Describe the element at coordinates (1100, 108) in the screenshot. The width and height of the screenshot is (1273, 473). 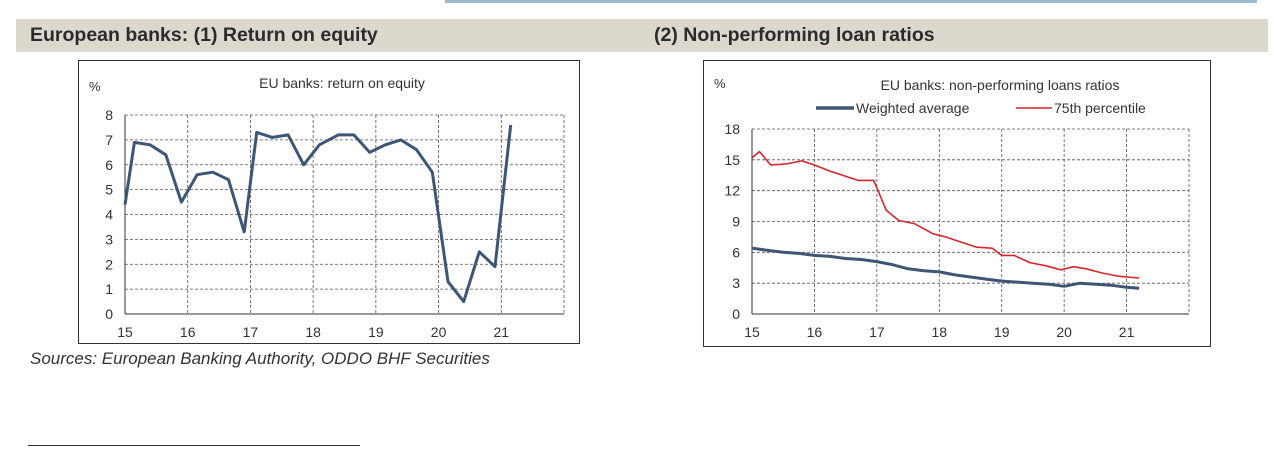
I see `c1-legend-label: 75th percentile` at that location.